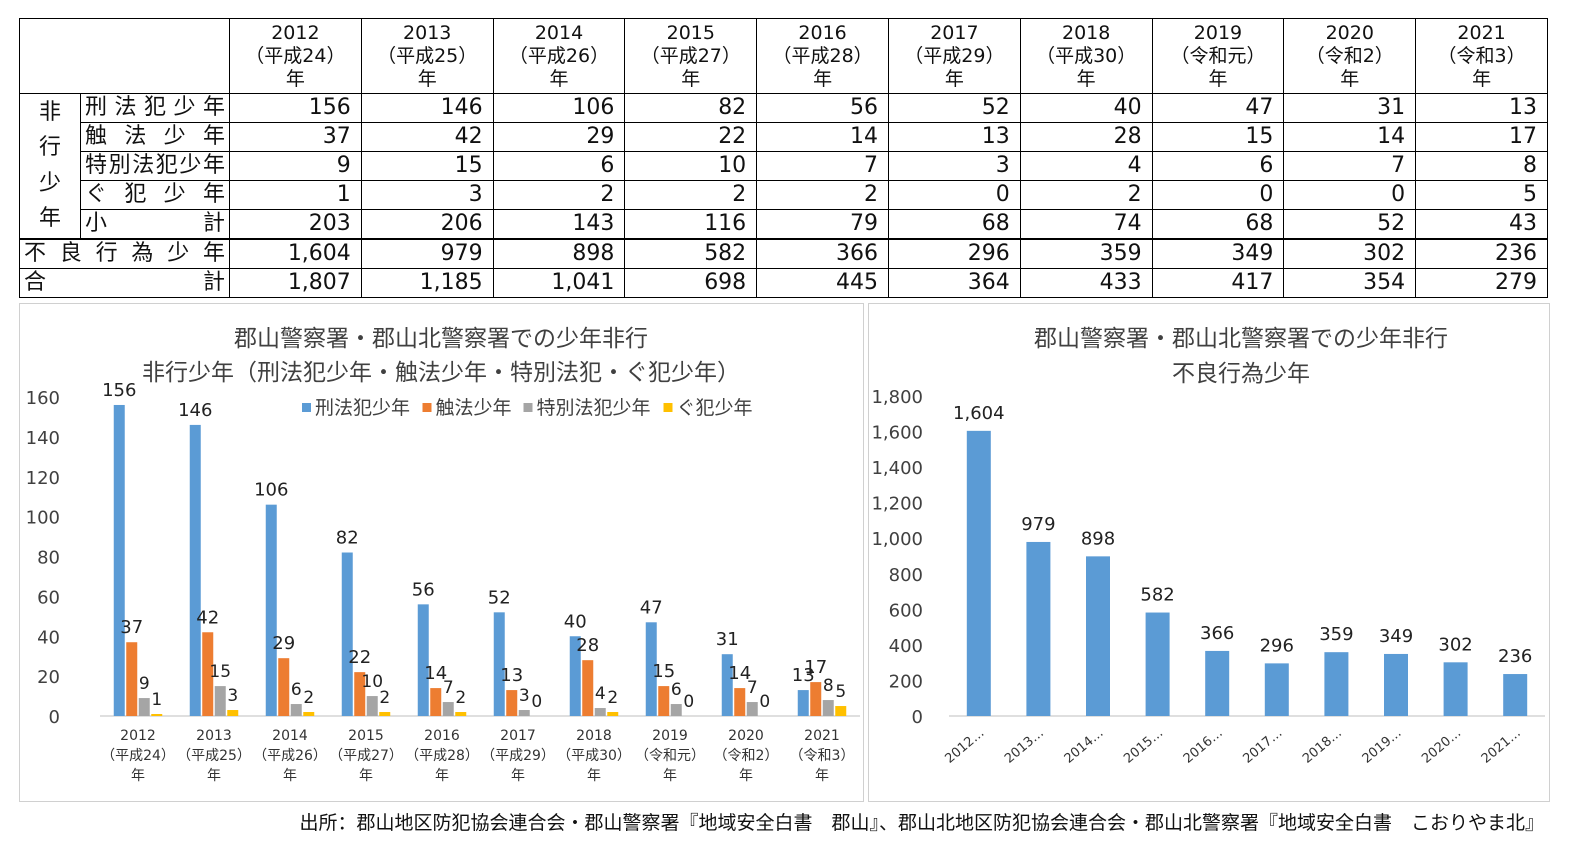 This screenshot has height=848, width=1574. Describe the element at coordinates (906, 681) in the screenshot. I see `y-tick-label: 200` at that location.